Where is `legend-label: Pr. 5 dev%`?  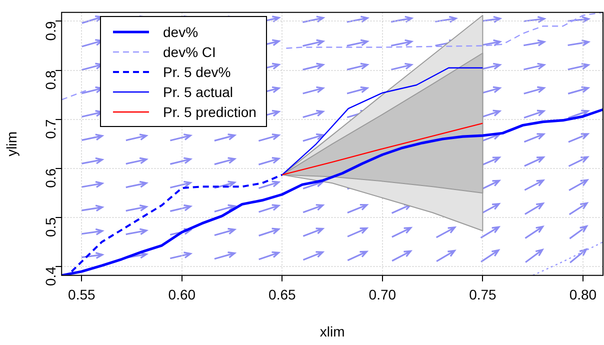
legend-label: Pr. 5 dev% is located at coordinates (197, 72).